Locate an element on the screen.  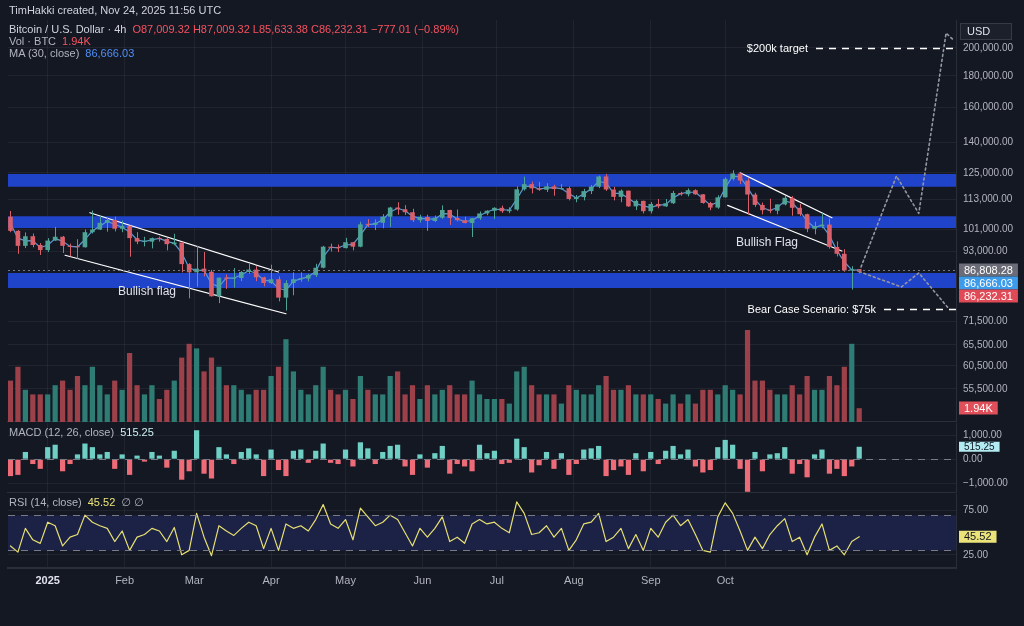
text: 86,808.28 is located at coordinates (988, 269).